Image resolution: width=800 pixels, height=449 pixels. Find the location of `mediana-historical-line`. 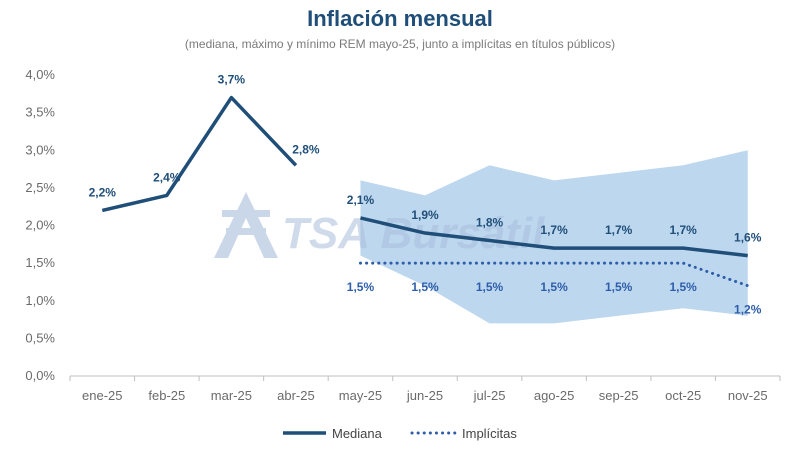

mediana-historical-line is located at coordinates (199, 154).